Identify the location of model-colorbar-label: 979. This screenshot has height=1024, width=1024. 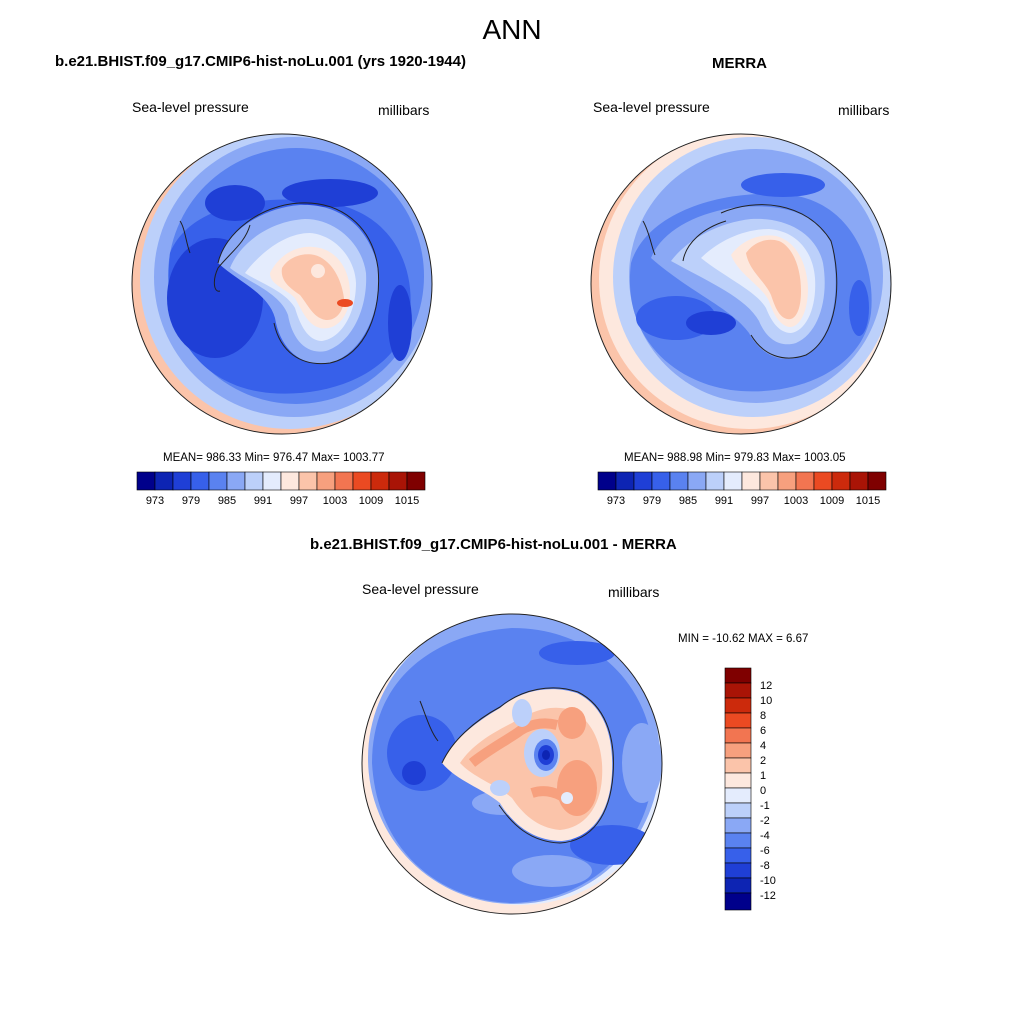
(191, 501).